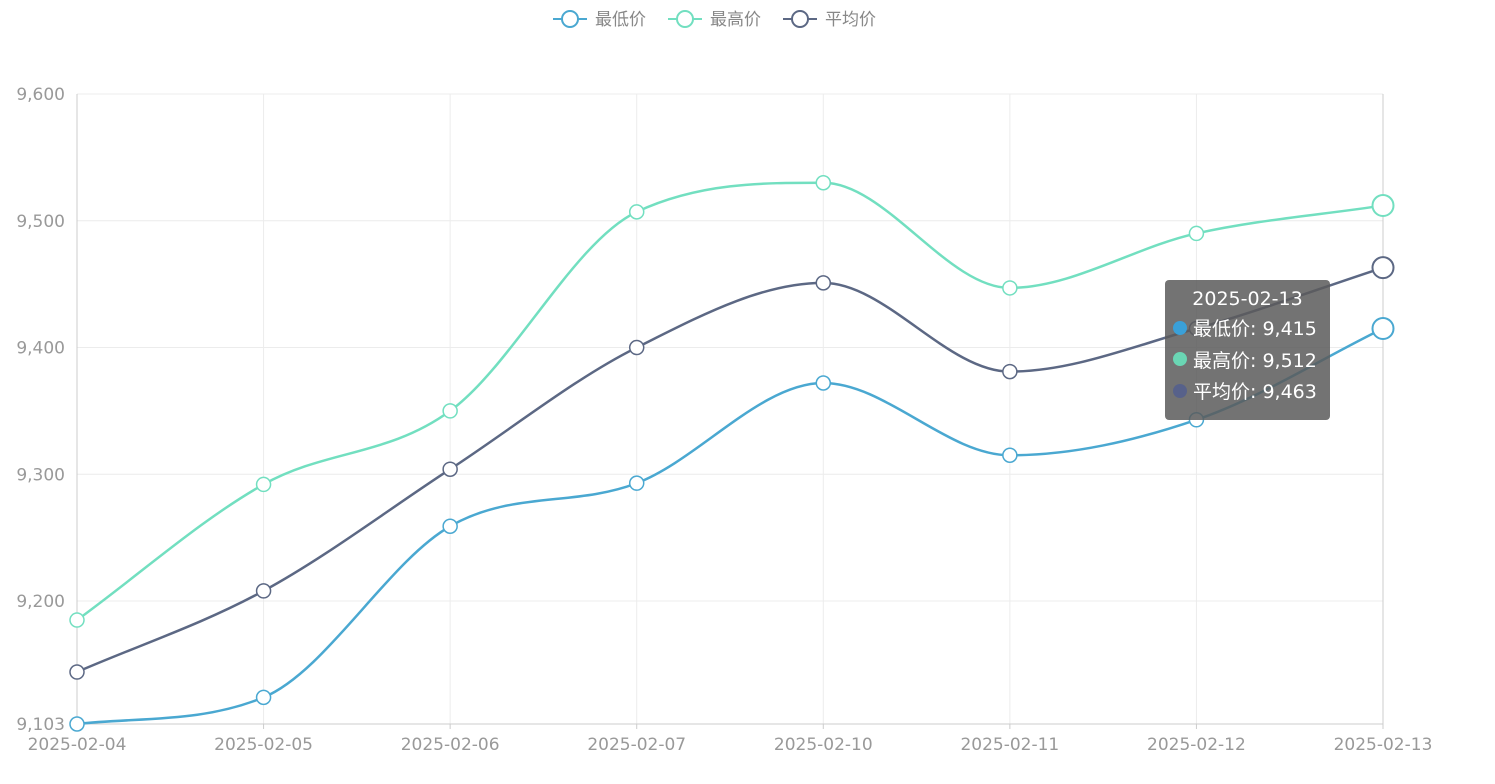 The height and width of the screenshot is (784, 1495). What do you see at coordinates (40, 725) in the screenshot?
I see `y-tick-label: 9,103` at bounding box center [40, 725].